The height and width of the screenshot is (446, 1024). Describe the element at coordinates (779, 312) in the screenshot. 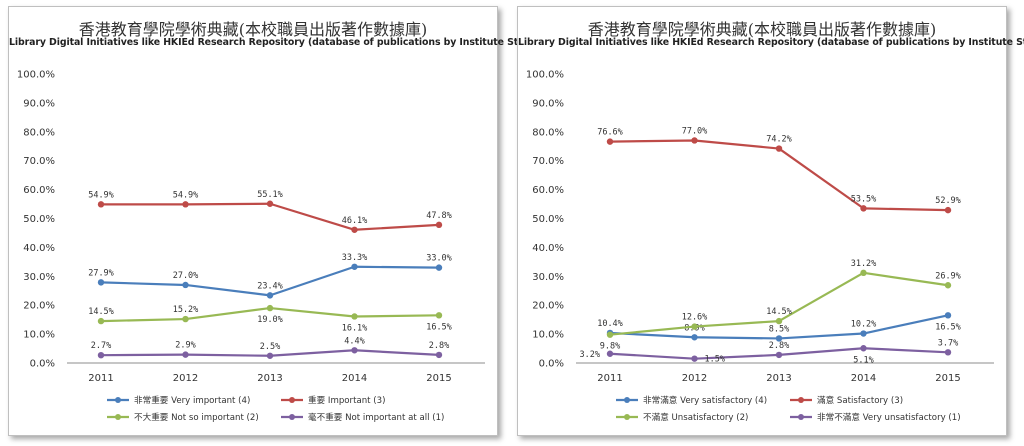

I see `data-label: 14.5%` at that location.